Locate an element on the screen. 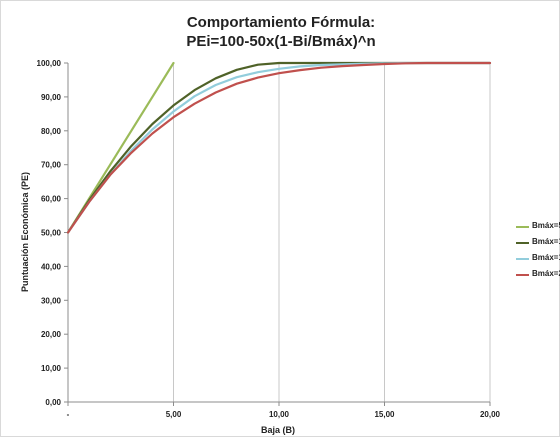  legend: Bmáx=5 Bmáx=1 Bmáx=1 Bmáx=2 is located at coordinates (538, 252).